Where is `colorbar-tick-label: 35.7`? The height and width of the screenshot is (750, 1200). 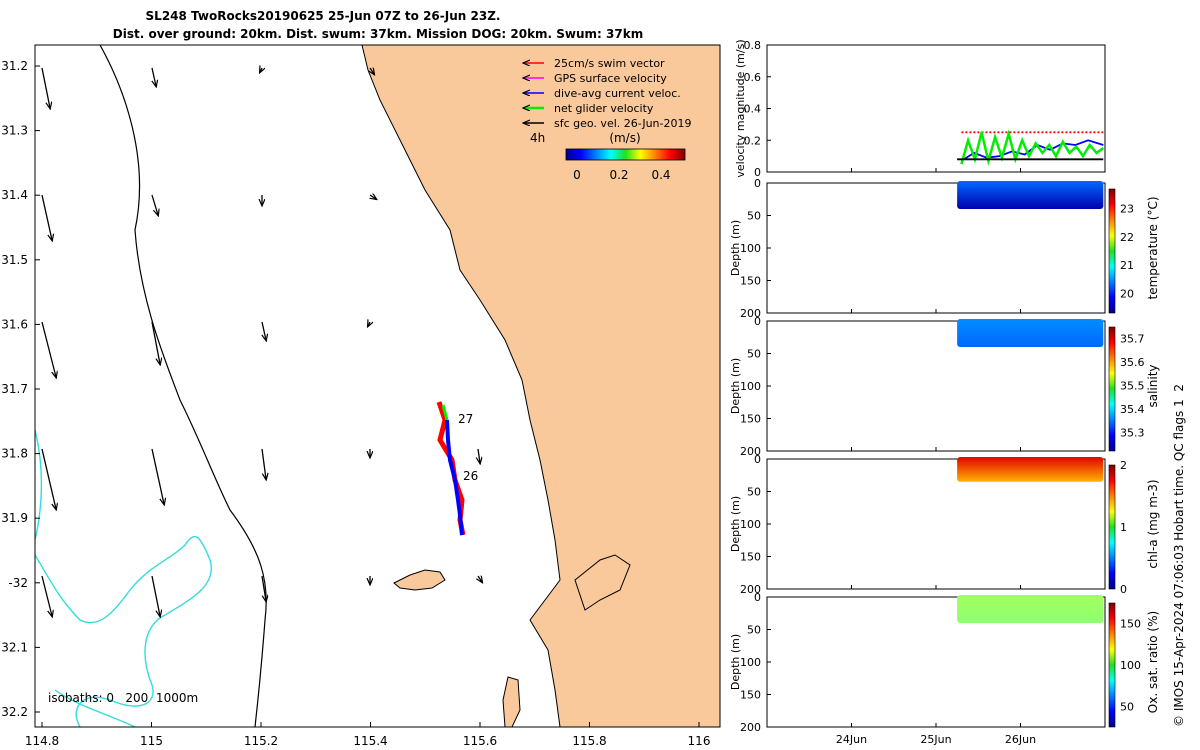 colorbar-tick-label: 35.7 is located at coordinates (1132, 339).